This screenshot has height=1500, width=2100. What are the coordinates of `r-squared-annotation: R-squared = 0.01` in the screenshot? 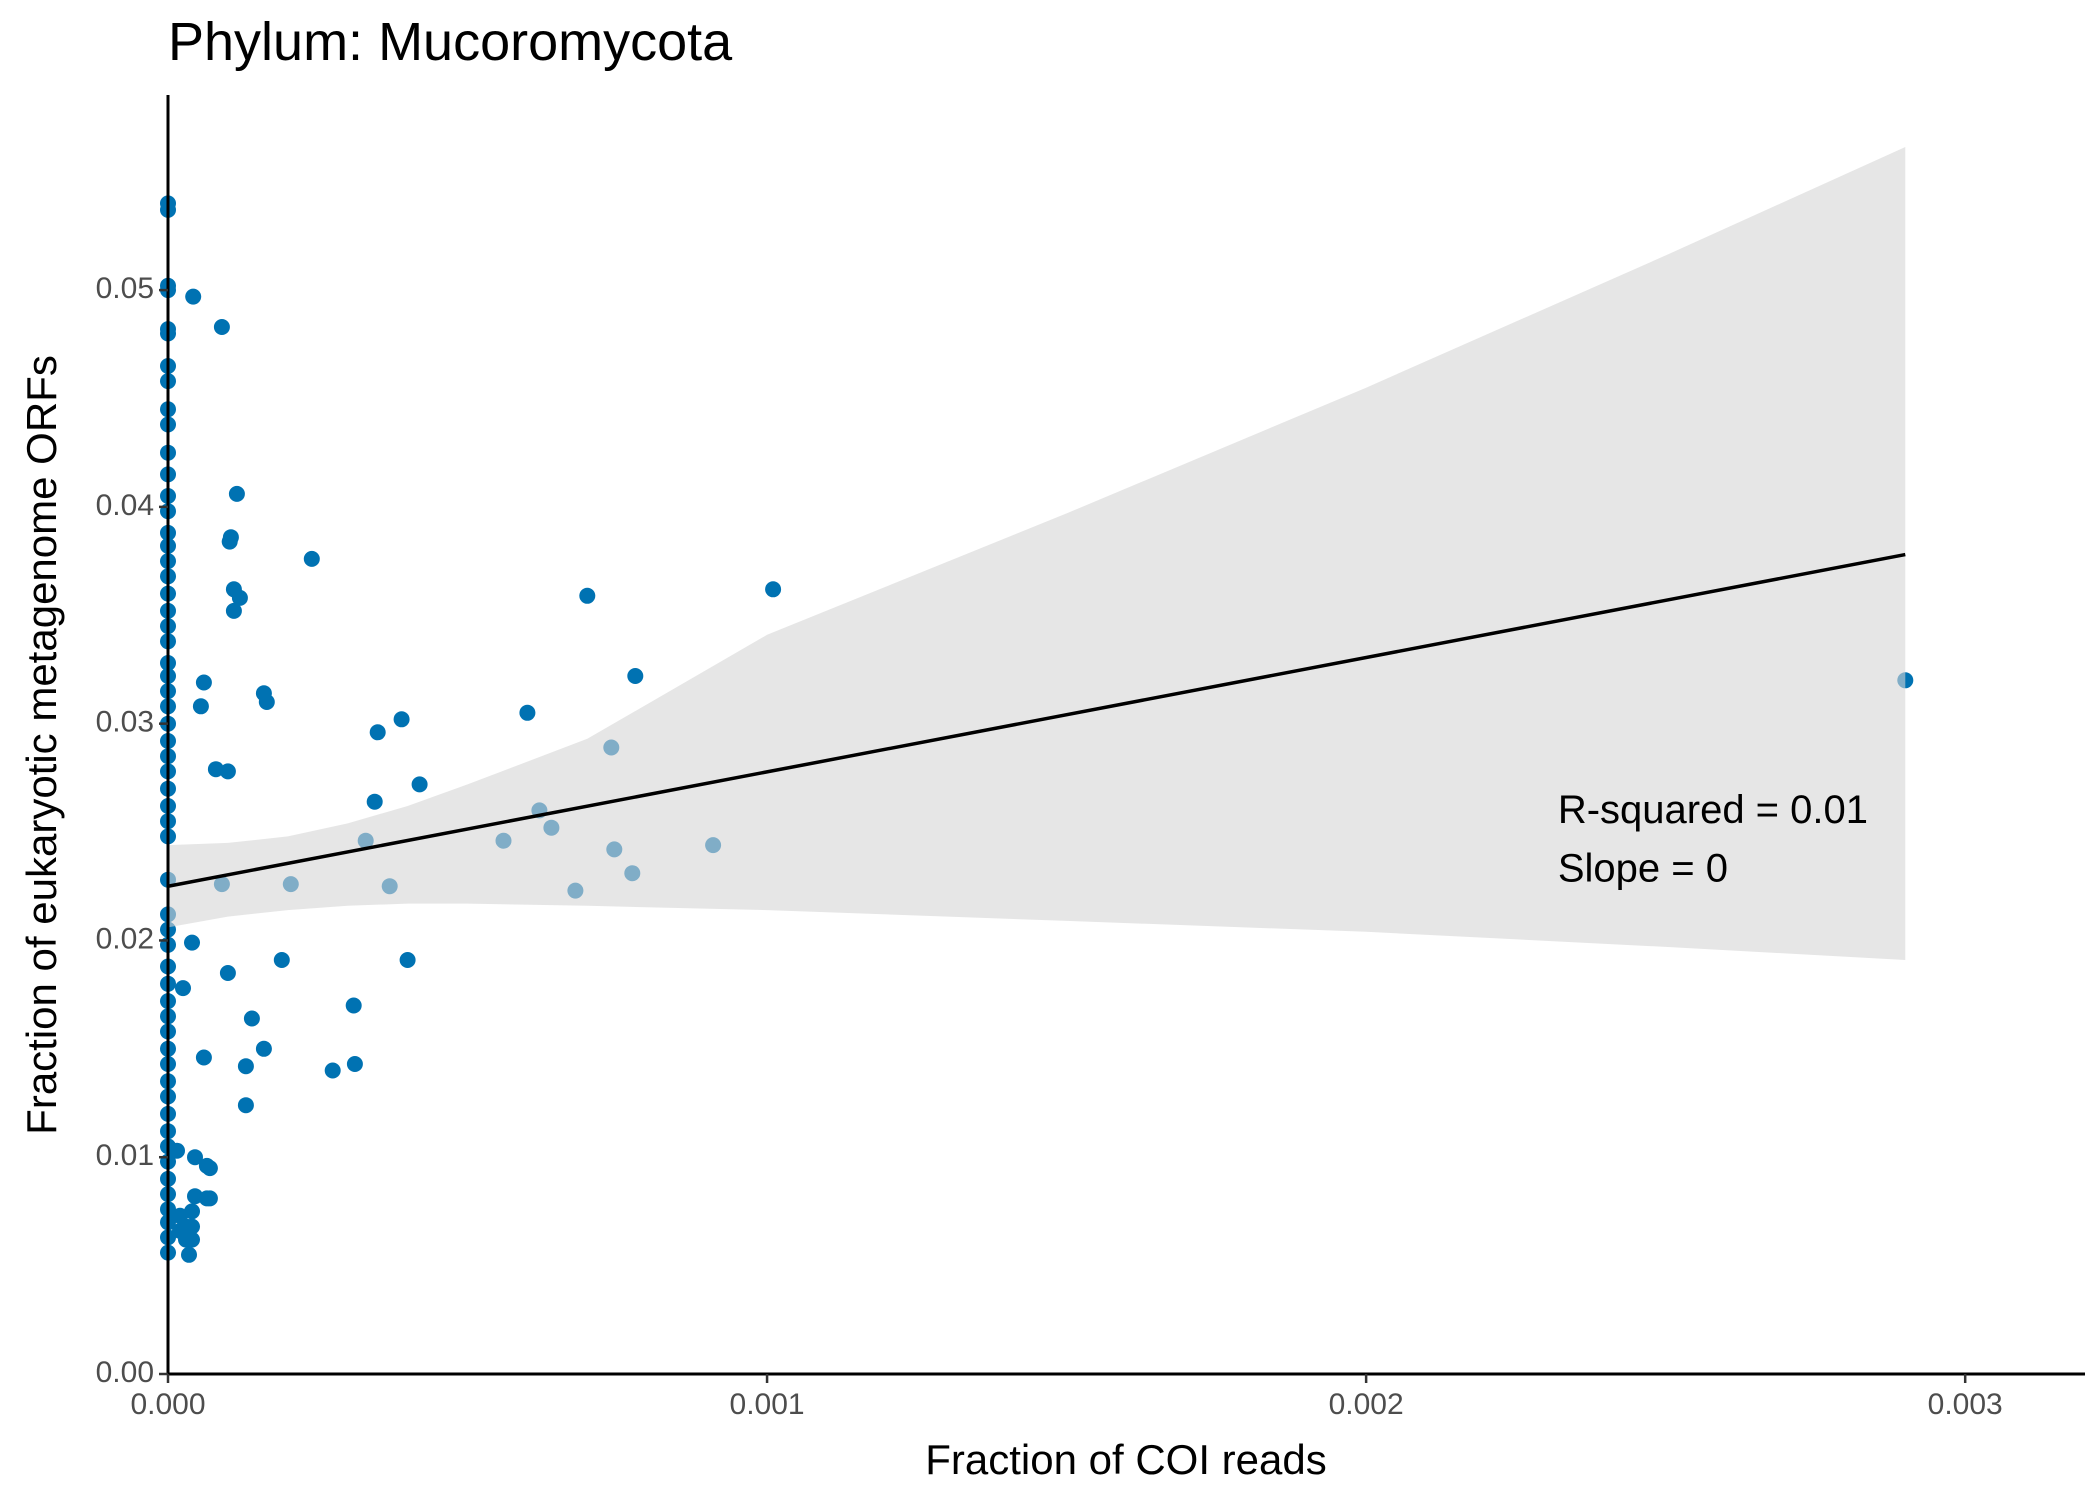 It's located at (1713, 810).